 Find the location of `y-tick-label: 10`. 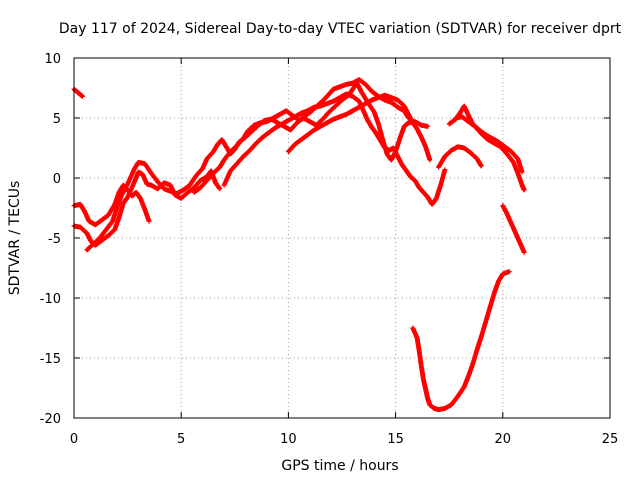

y-tick-label: 10 is located at coordinates (52, 59).